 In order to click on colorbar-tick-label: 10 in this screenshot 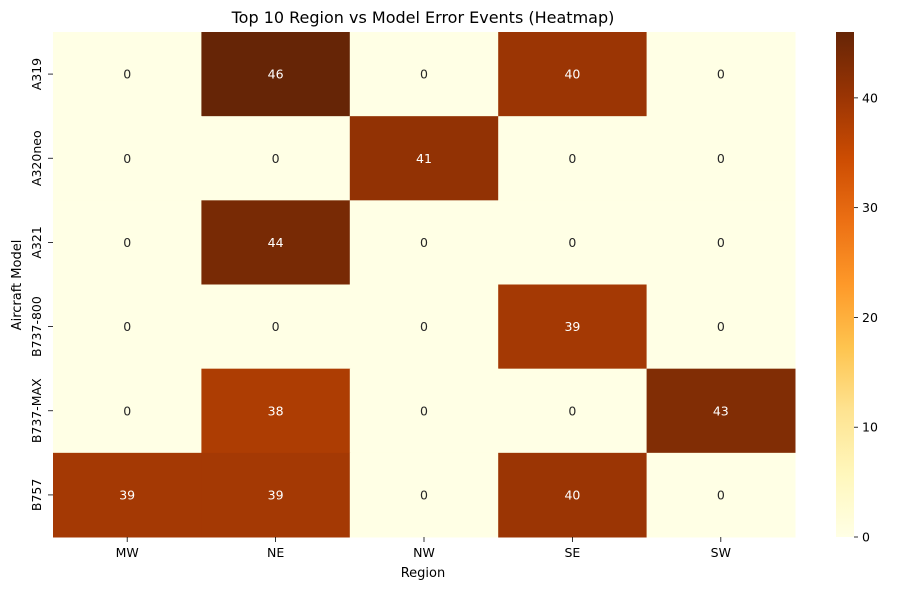, I will do `click(870, 427)`.